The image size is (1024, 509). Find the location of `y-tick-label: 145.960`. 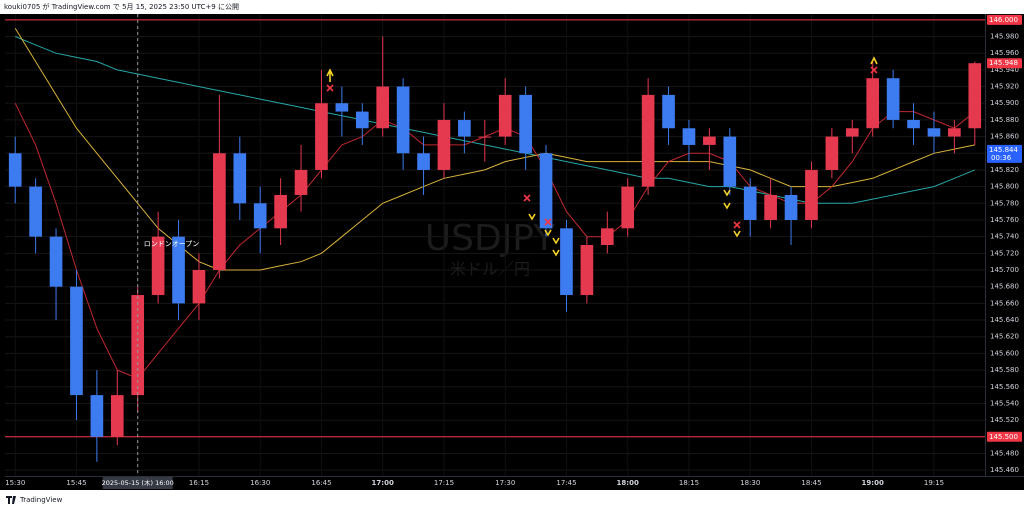

y-tick-label: 145.960 is located at coordinates (1004, 53).